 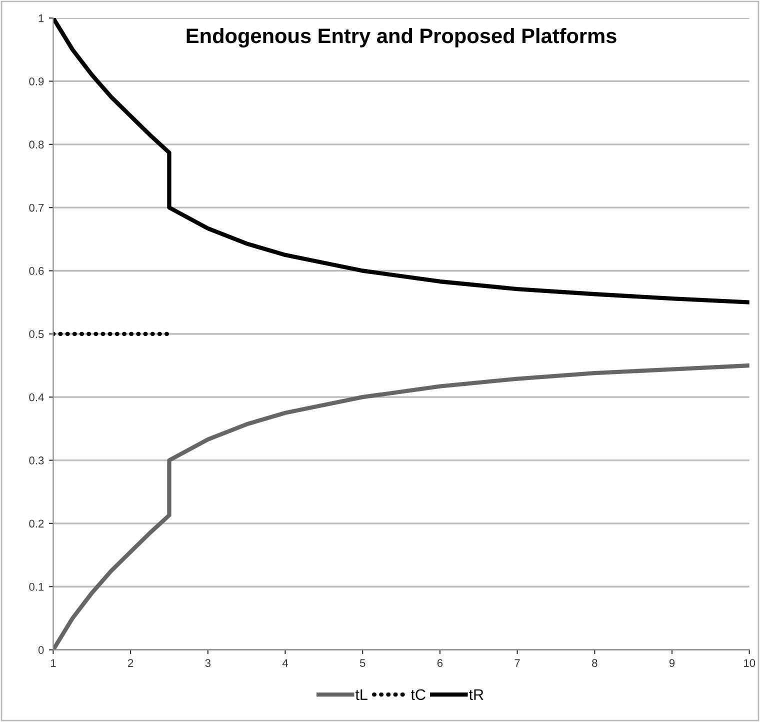 What do you see at coordinates (672, 663) in the screenshot?
I see `x-tick-label: 9` at bounding box center [672, 663].